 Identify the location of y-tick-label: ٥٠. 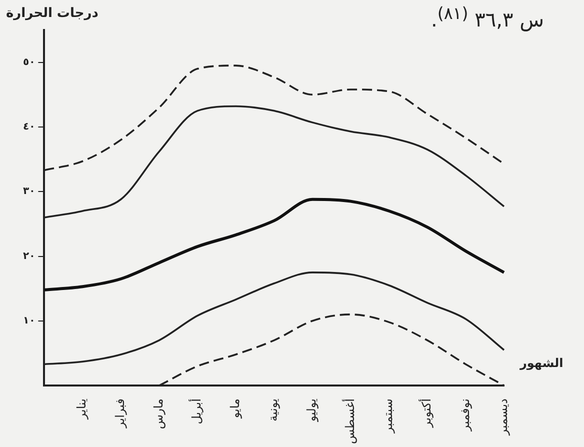
(29, 62).